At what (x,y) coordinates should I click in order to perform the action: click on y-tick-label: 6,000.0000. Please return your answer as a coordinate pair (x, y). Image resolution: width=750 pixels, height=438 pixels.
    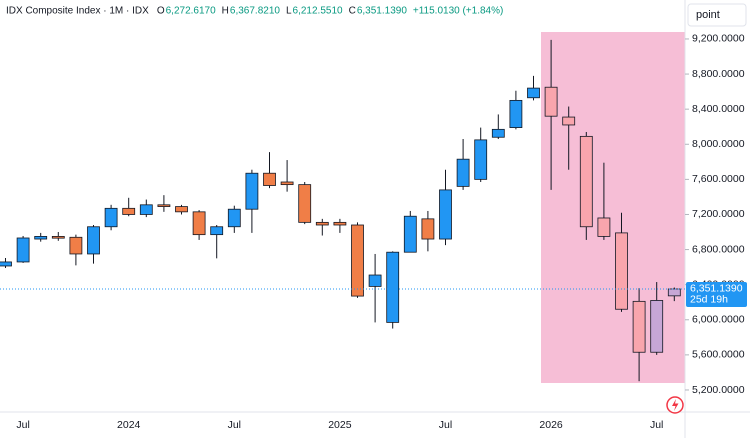
    Looking at the image, I should click on (718, 320).